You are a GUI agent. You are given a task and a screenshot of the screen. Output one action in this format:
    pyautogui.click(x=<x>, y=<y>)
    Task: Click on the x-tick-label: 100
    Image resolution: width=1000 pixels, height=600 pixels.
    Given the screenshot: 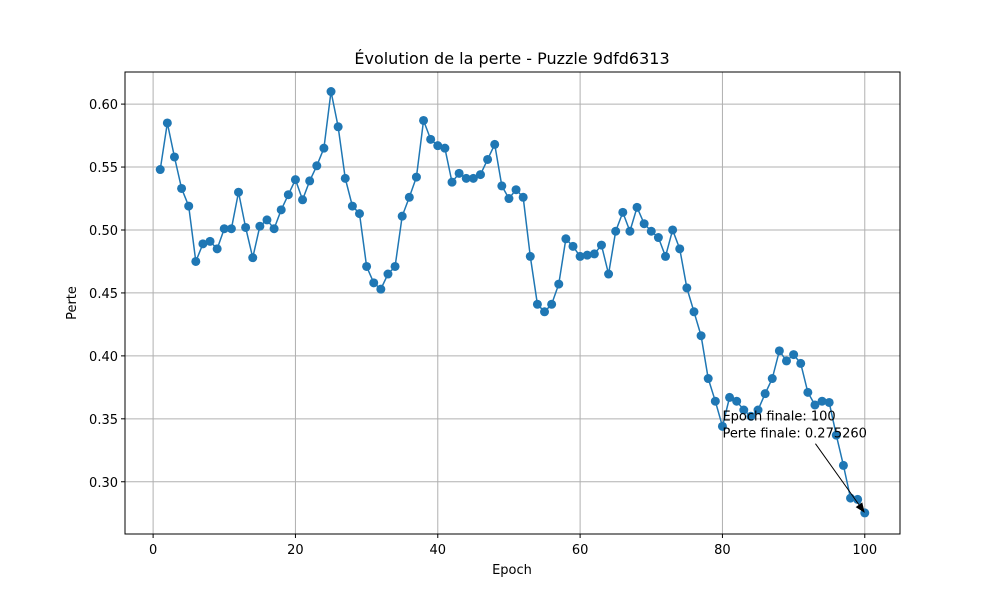 What is the action you would take?
    pyautogui.click(x=864, y=550)
    